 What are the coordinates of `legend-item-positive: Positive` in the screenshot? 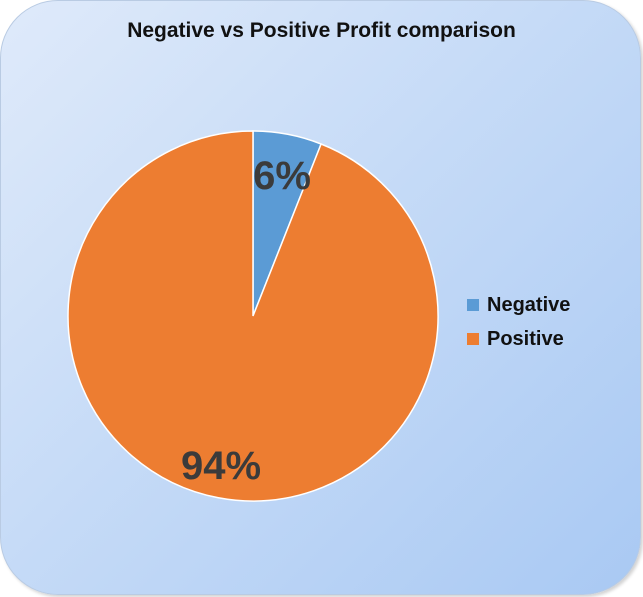 It's located at (518, 339).